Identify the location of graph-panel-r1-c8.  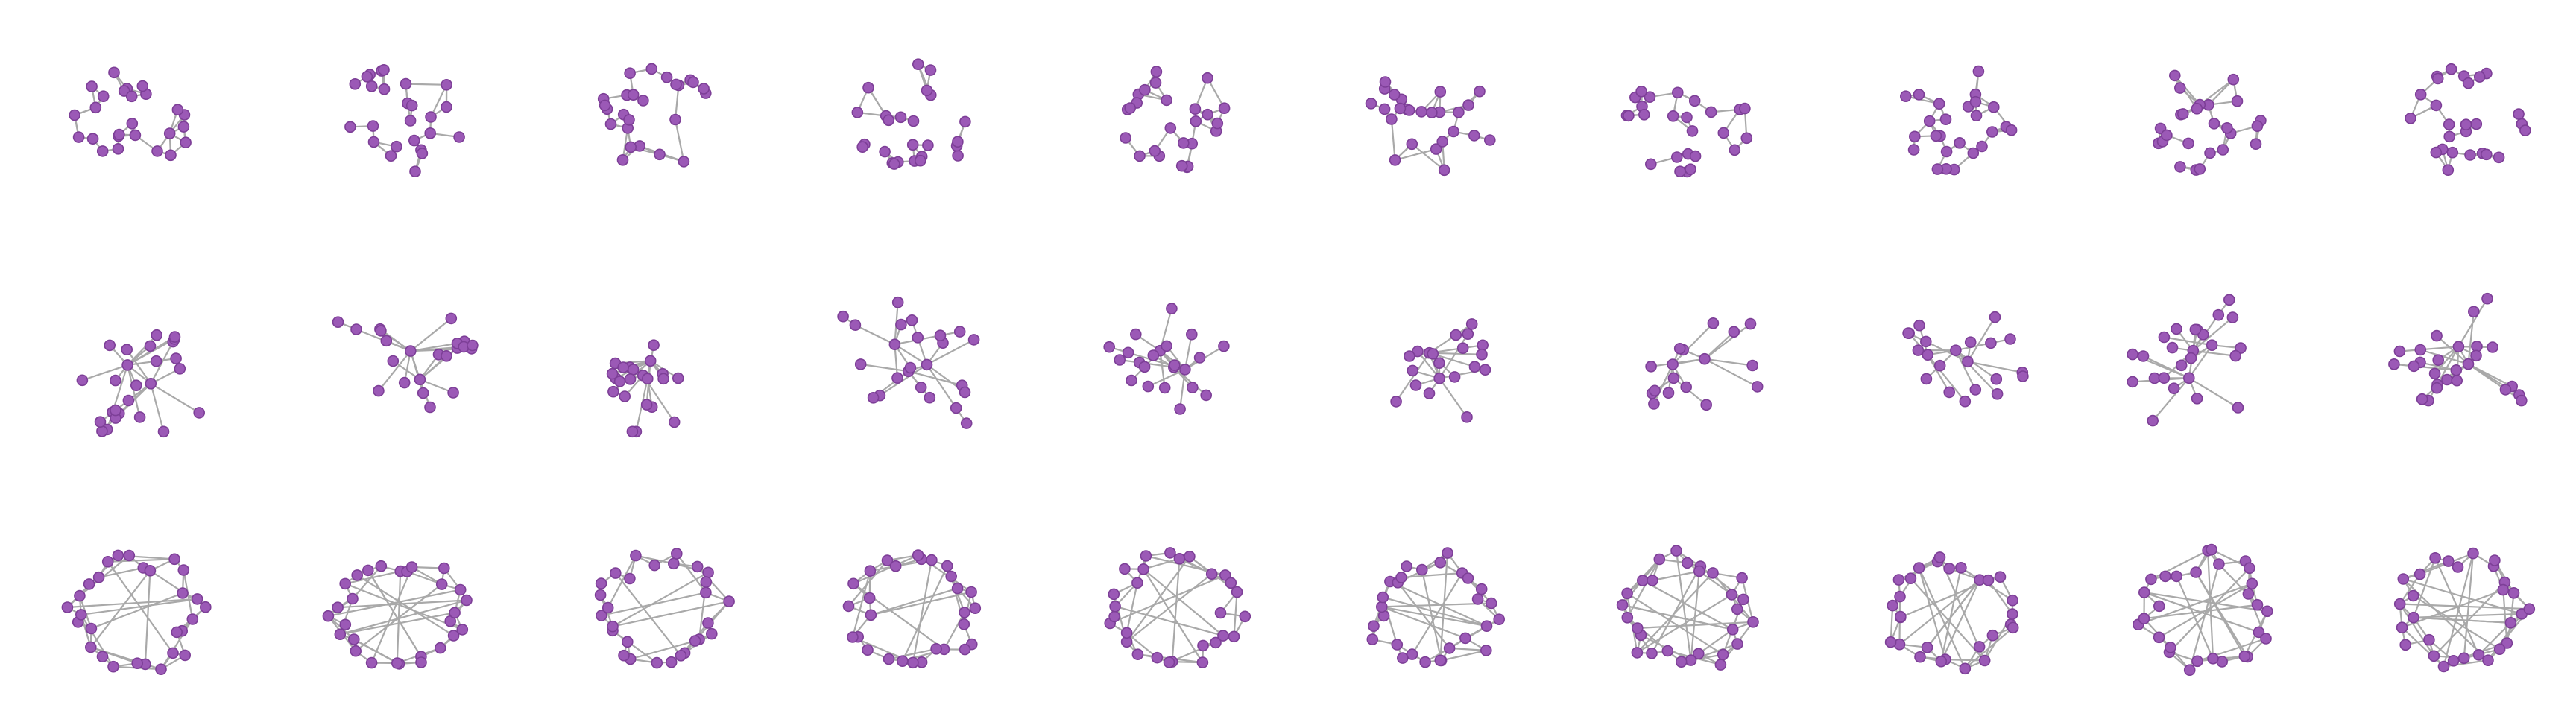
(1958, 120).